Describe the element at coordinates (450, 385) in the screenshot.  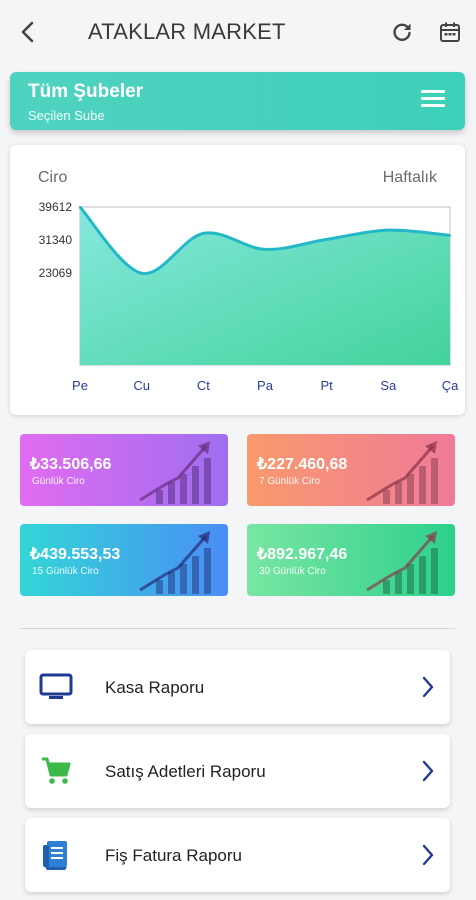
I see `x-tick-label: Ça` at that location.